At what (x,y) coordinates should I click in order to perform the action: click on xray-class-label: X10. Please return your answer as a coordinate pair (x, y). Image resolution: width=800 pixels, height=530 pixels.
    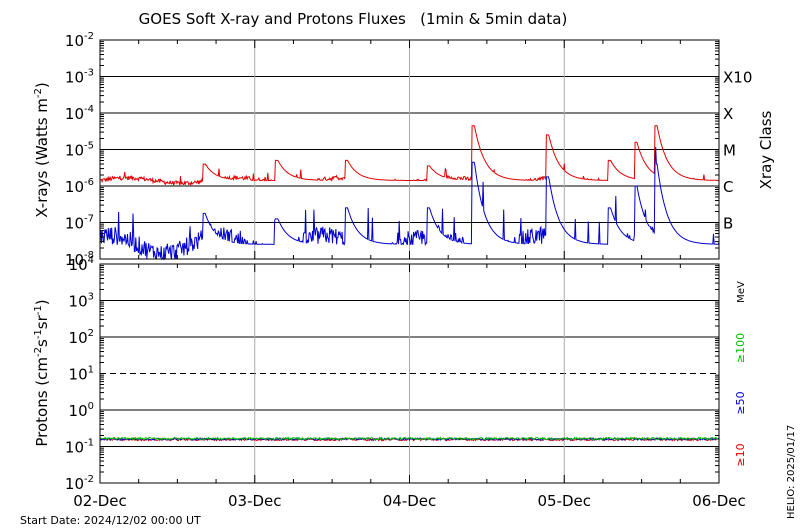
    Looking at the image, I should click on (737, 78).